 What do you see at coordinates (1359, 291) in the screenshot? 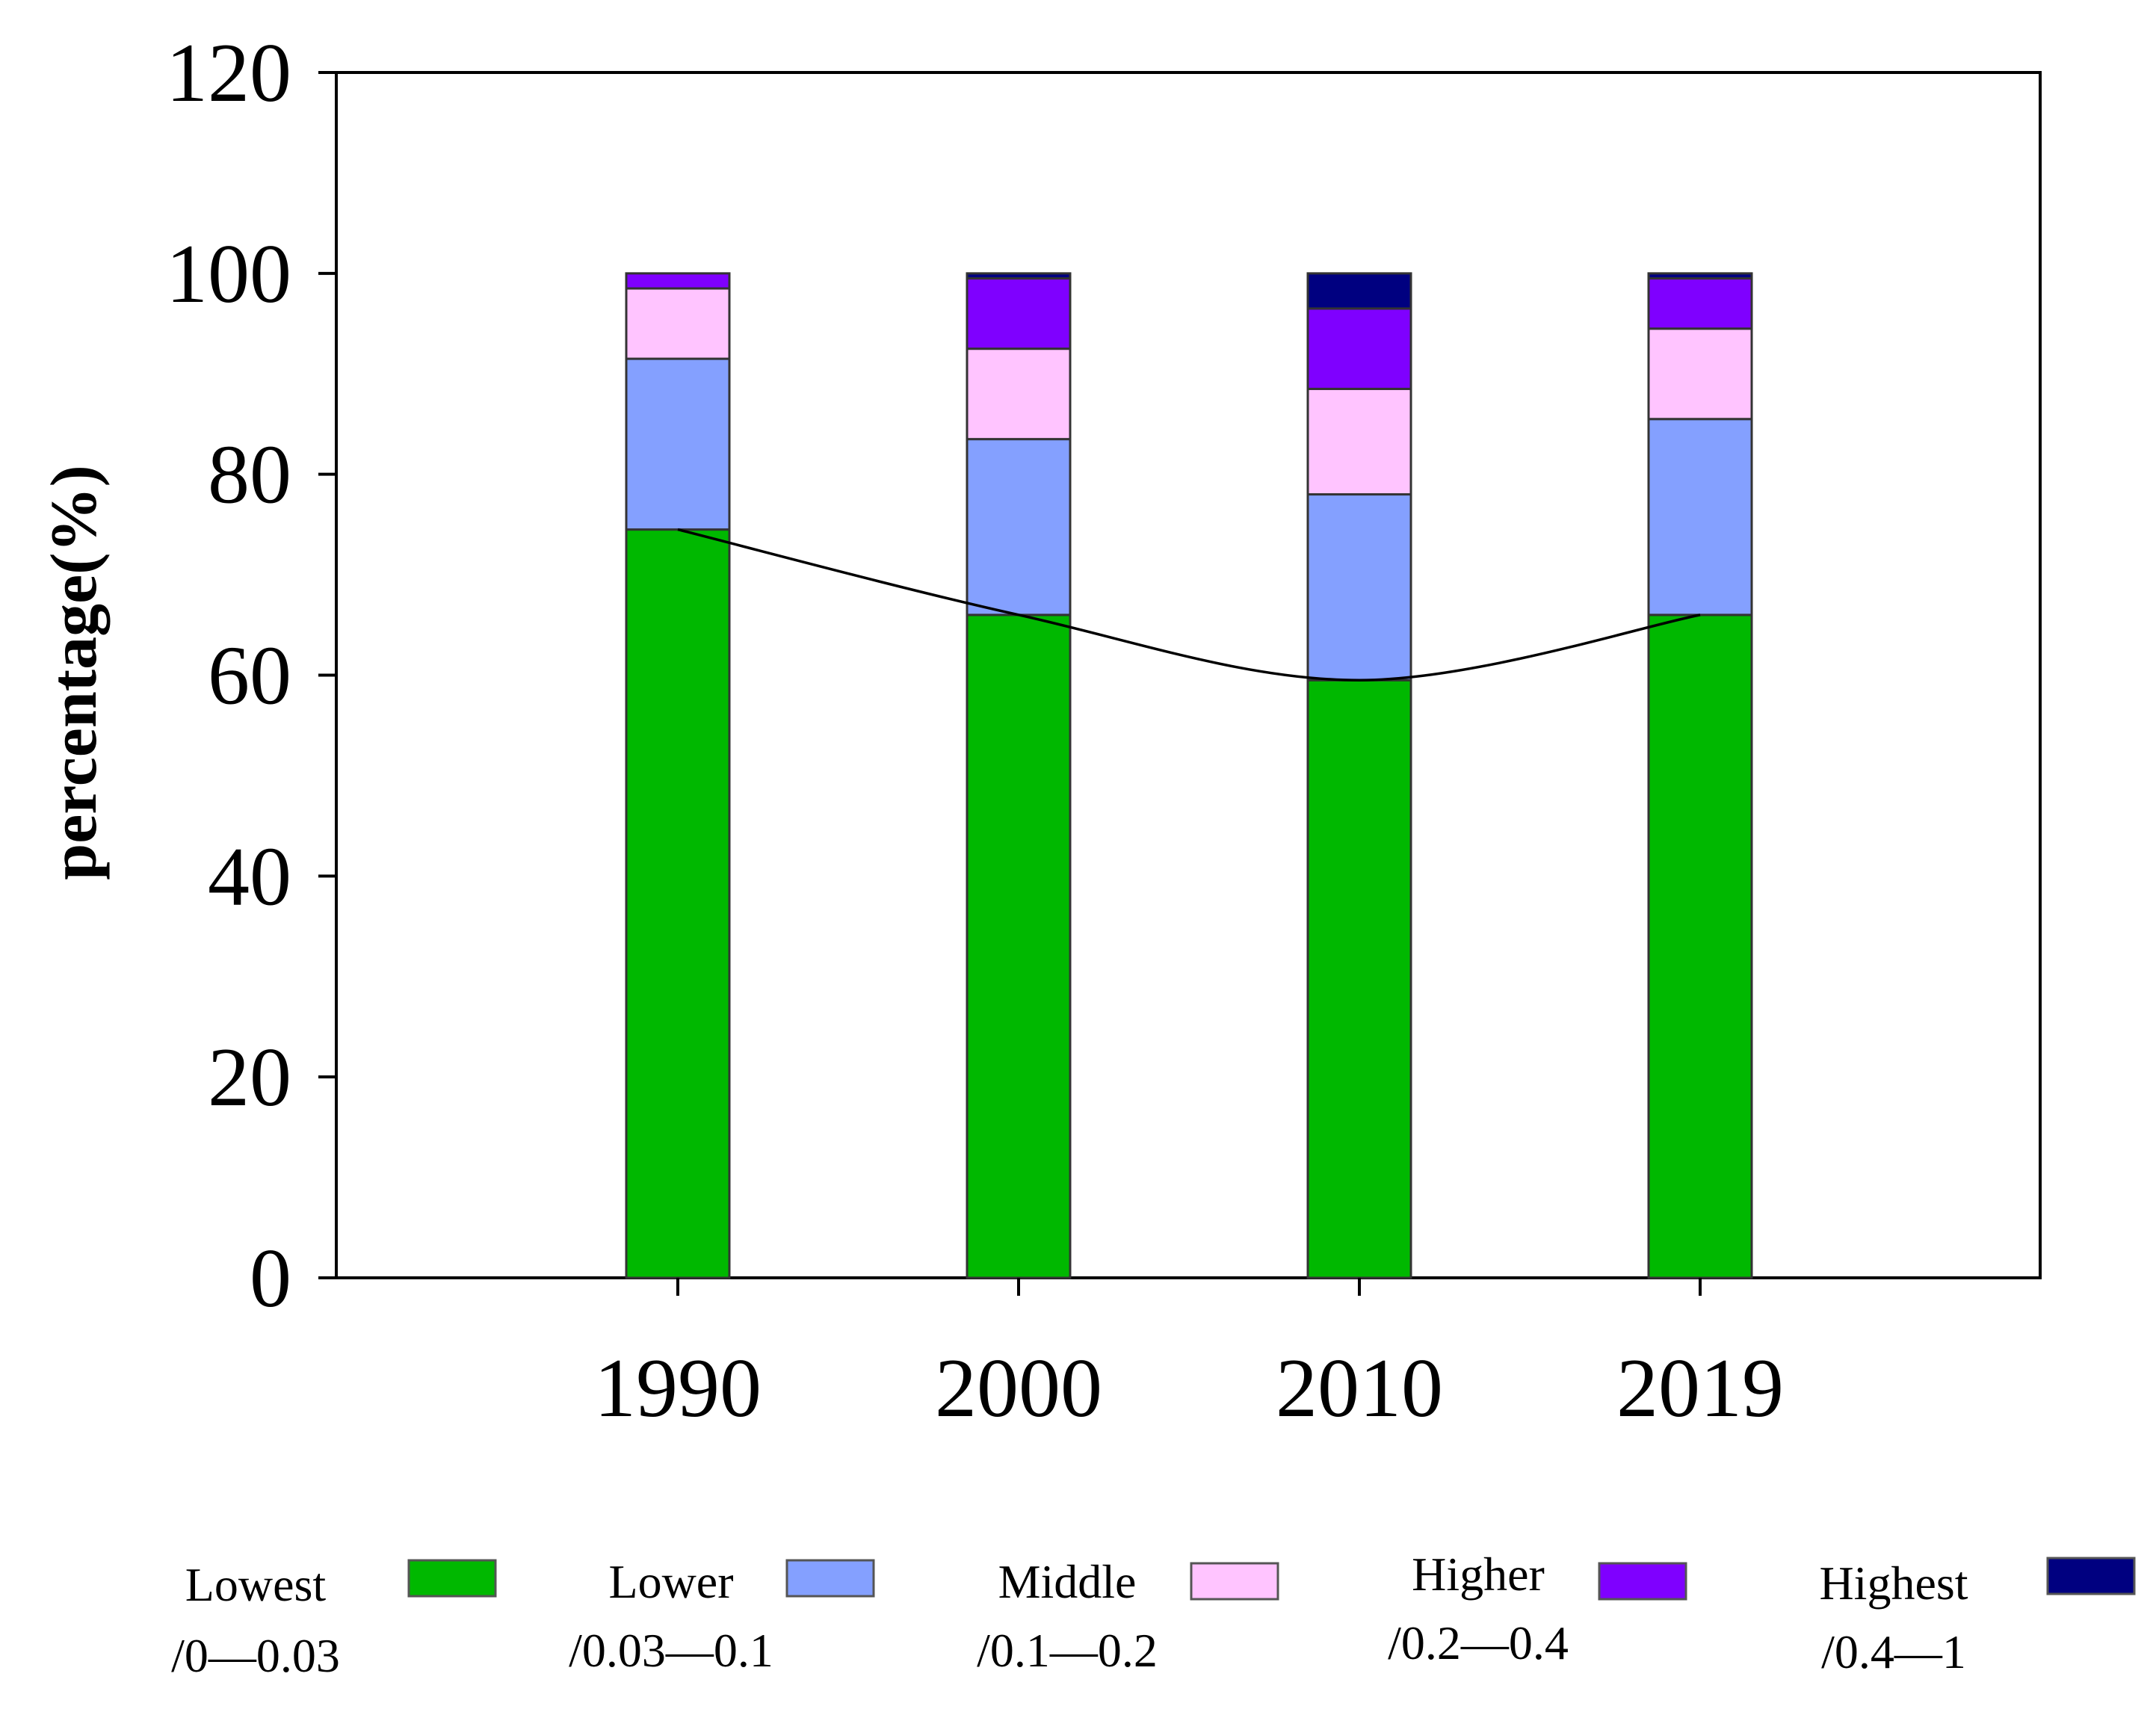
I see `bar-segment-highest-2010` at bounding box center [1359, 291].